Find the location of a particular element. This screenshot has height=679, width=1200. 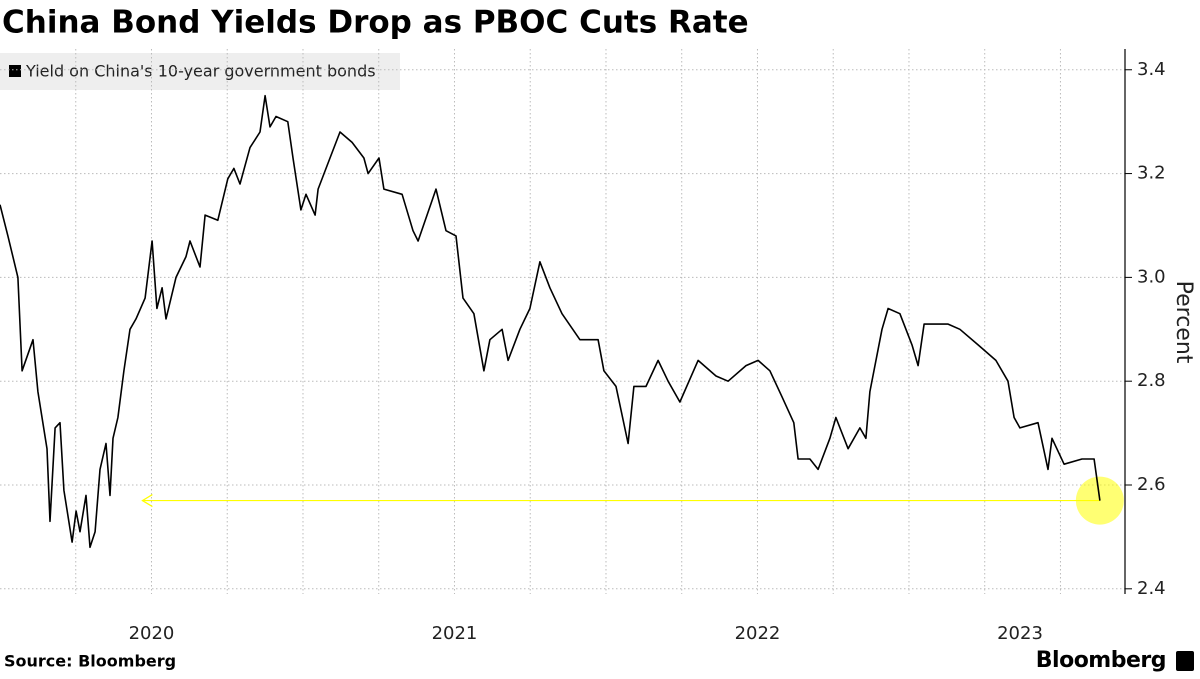

y-tick-label: 2.6 is located at coordinates (1151, 484).